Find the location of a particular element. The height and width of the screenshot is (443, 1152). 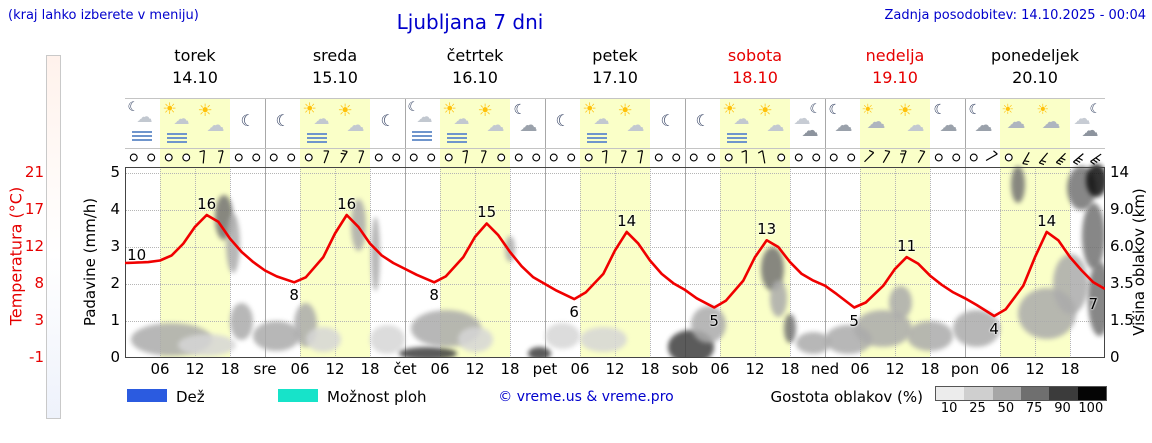

weather-icon-moon: ☾ is located at coordinates (248, 124).